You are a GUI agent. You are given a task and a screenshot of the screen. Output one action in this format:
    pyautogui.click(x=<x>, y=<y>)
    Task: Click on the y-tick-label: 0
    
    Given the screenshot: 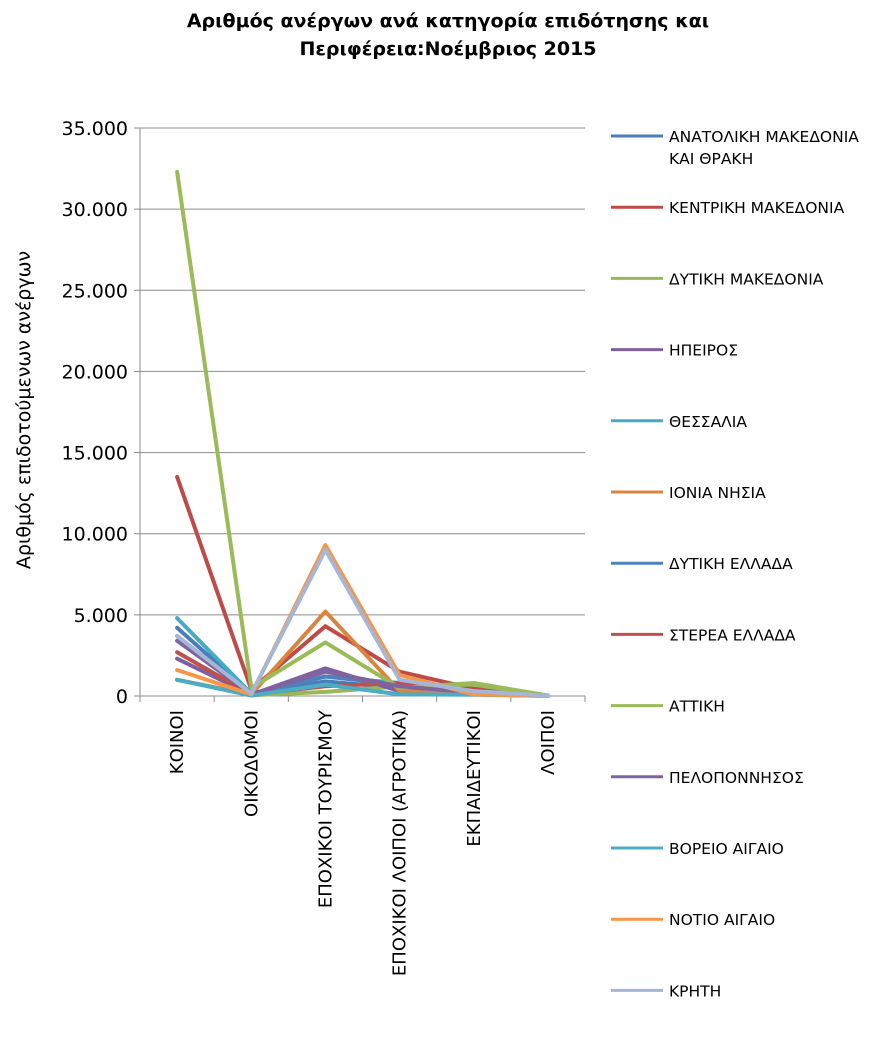 What is the action you would take?
    pyautogui.click(x=122, y=697)
    